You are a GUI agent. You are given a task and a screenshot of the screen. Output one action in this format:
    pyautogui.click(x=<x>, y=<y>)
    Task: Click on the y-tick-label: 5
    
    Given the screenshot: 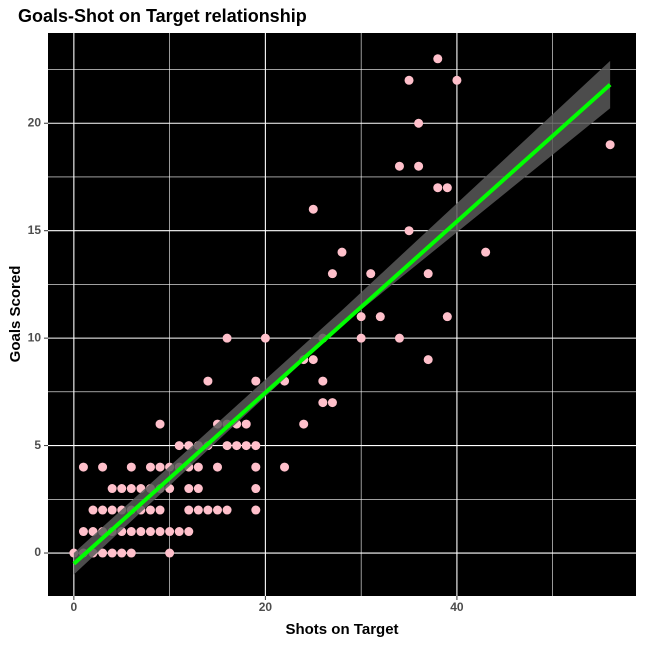 What is the action you would take?
    pyautogui.click(x=37, y=445)
    